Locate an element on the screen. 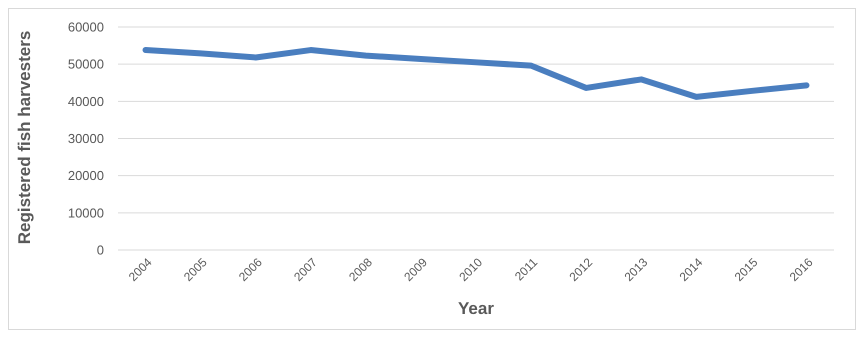 This screenshot has height=338, width=864. y-axis-title: Registered fish harvesters is located at coordinates (24, 137).